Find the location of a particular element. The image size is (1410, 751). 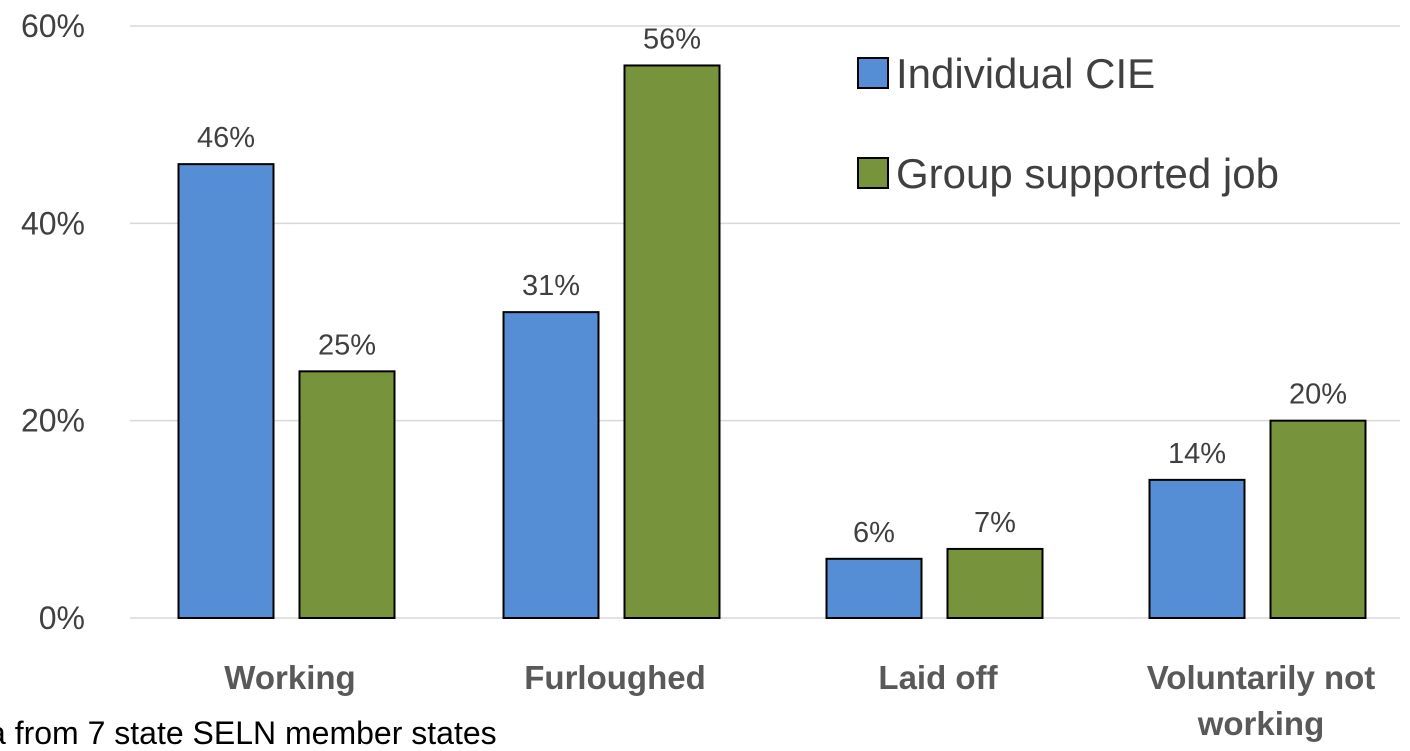

category-label-line: Working is located at coordinates (289, 677).